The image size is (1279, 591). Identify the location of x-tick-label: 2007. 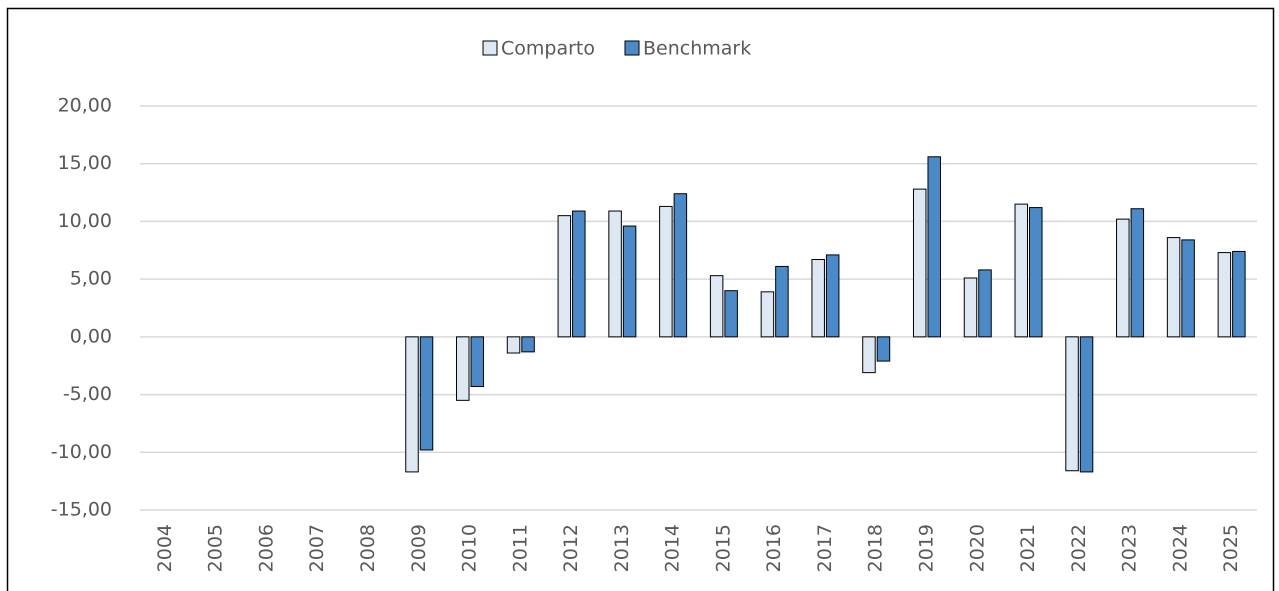
(317, 548).